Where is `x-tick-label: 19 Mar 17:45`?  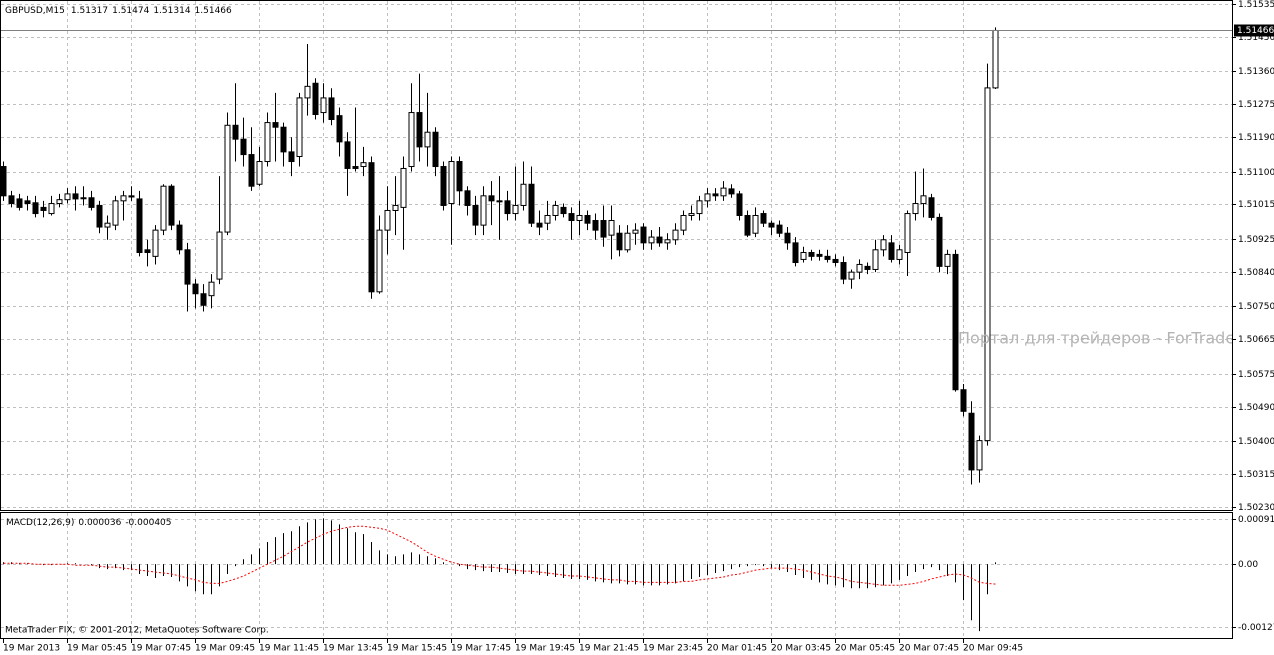 x-tick-label: 19 Mar 17:45 is located at coordinates (481, 649).